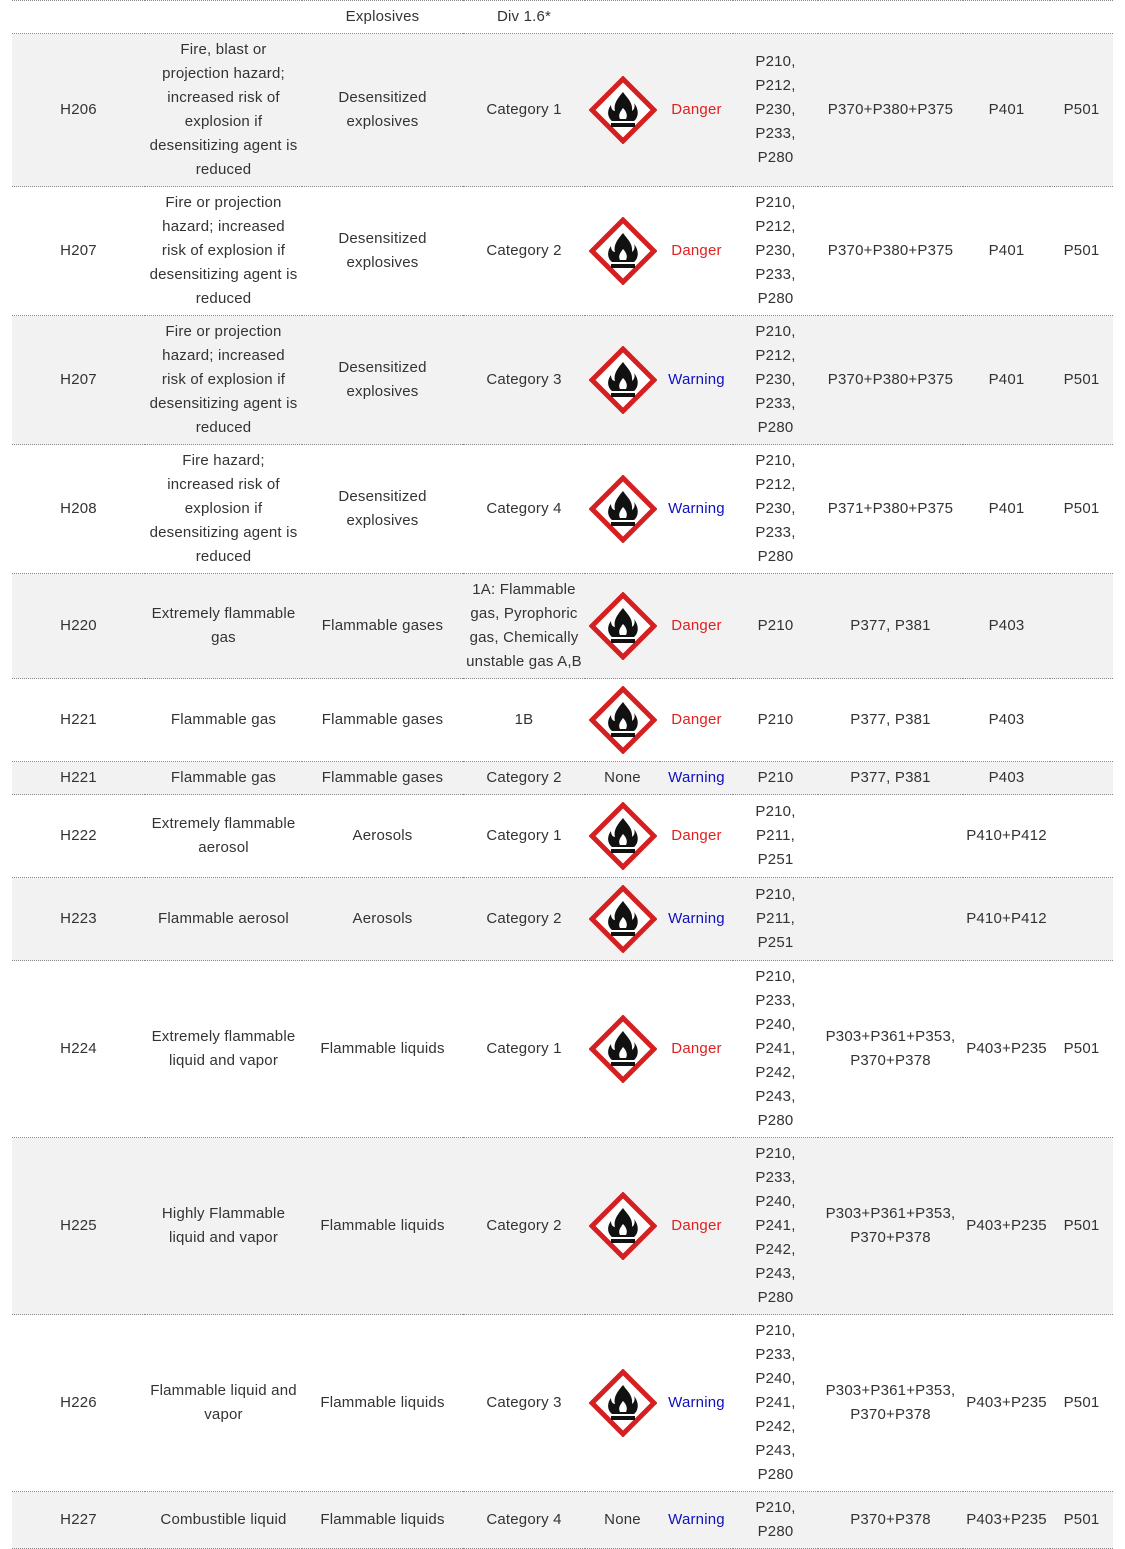  What do you see at coordinates (223, 626) in the screenshot?
I see `hazard-statement: Extremely flammable gas` at bounding box center [223, 626].